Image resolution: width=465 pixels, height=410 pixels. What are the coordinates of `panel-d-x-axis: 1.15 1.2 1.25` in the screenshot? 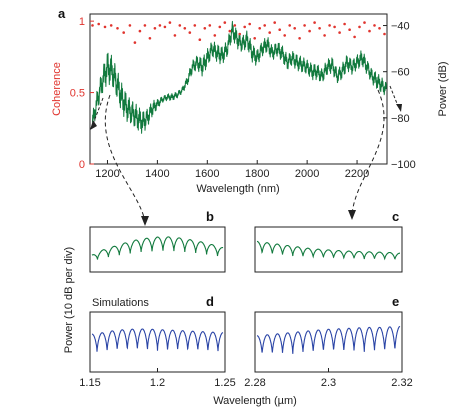 It's located at (157, 378).